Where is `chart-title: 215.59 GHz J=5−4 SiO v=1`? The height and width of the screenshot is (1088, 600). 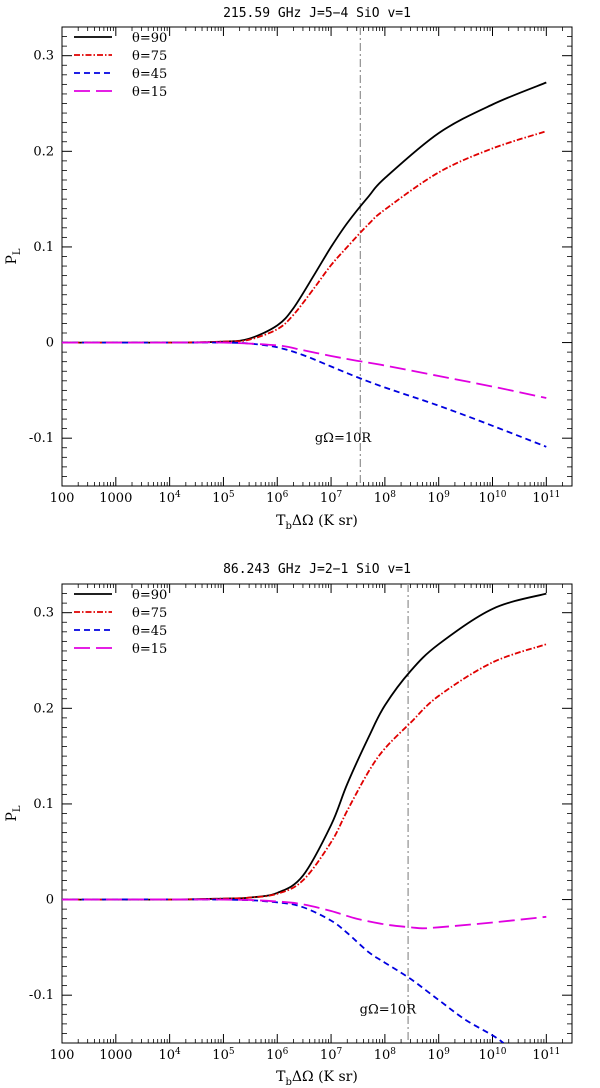 chart-title: 215.59 GHz J=5−4 SiO v=1 is located at coordinates (317, 13).